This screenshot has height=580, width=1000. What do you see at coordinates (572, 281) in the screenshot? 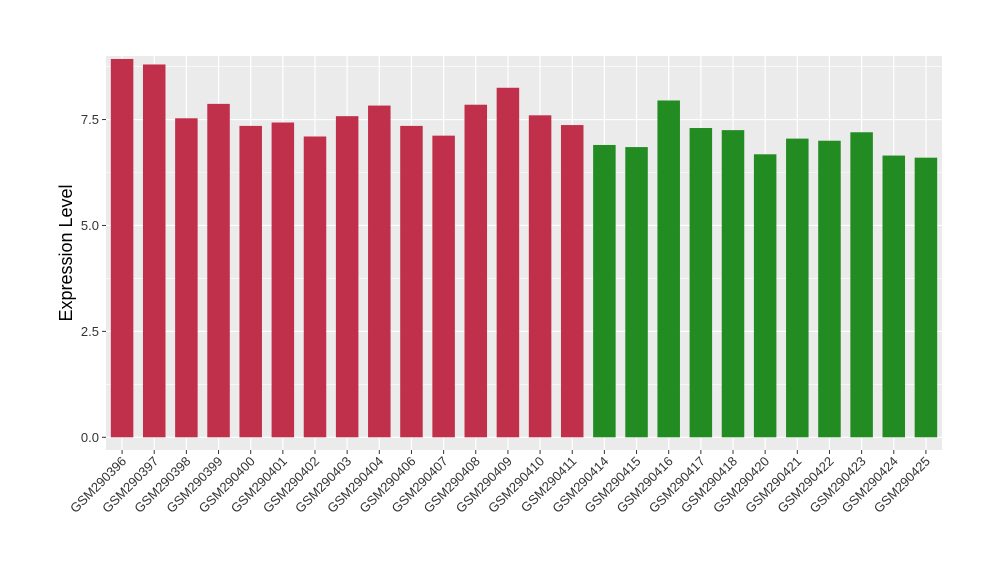
I see `bar-GSM290411` at bounding box center [572, 281].